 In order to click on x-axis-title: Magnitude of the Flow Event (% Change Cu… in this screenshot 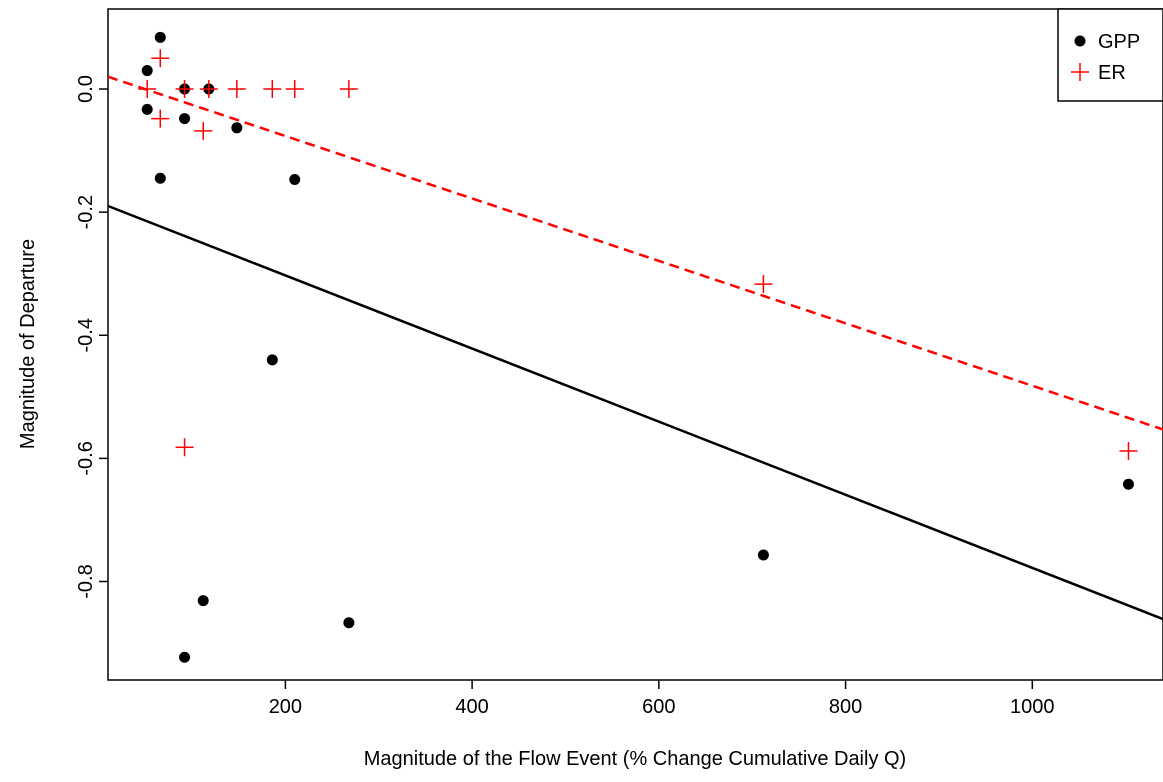, I will do `click(635, 759)`.